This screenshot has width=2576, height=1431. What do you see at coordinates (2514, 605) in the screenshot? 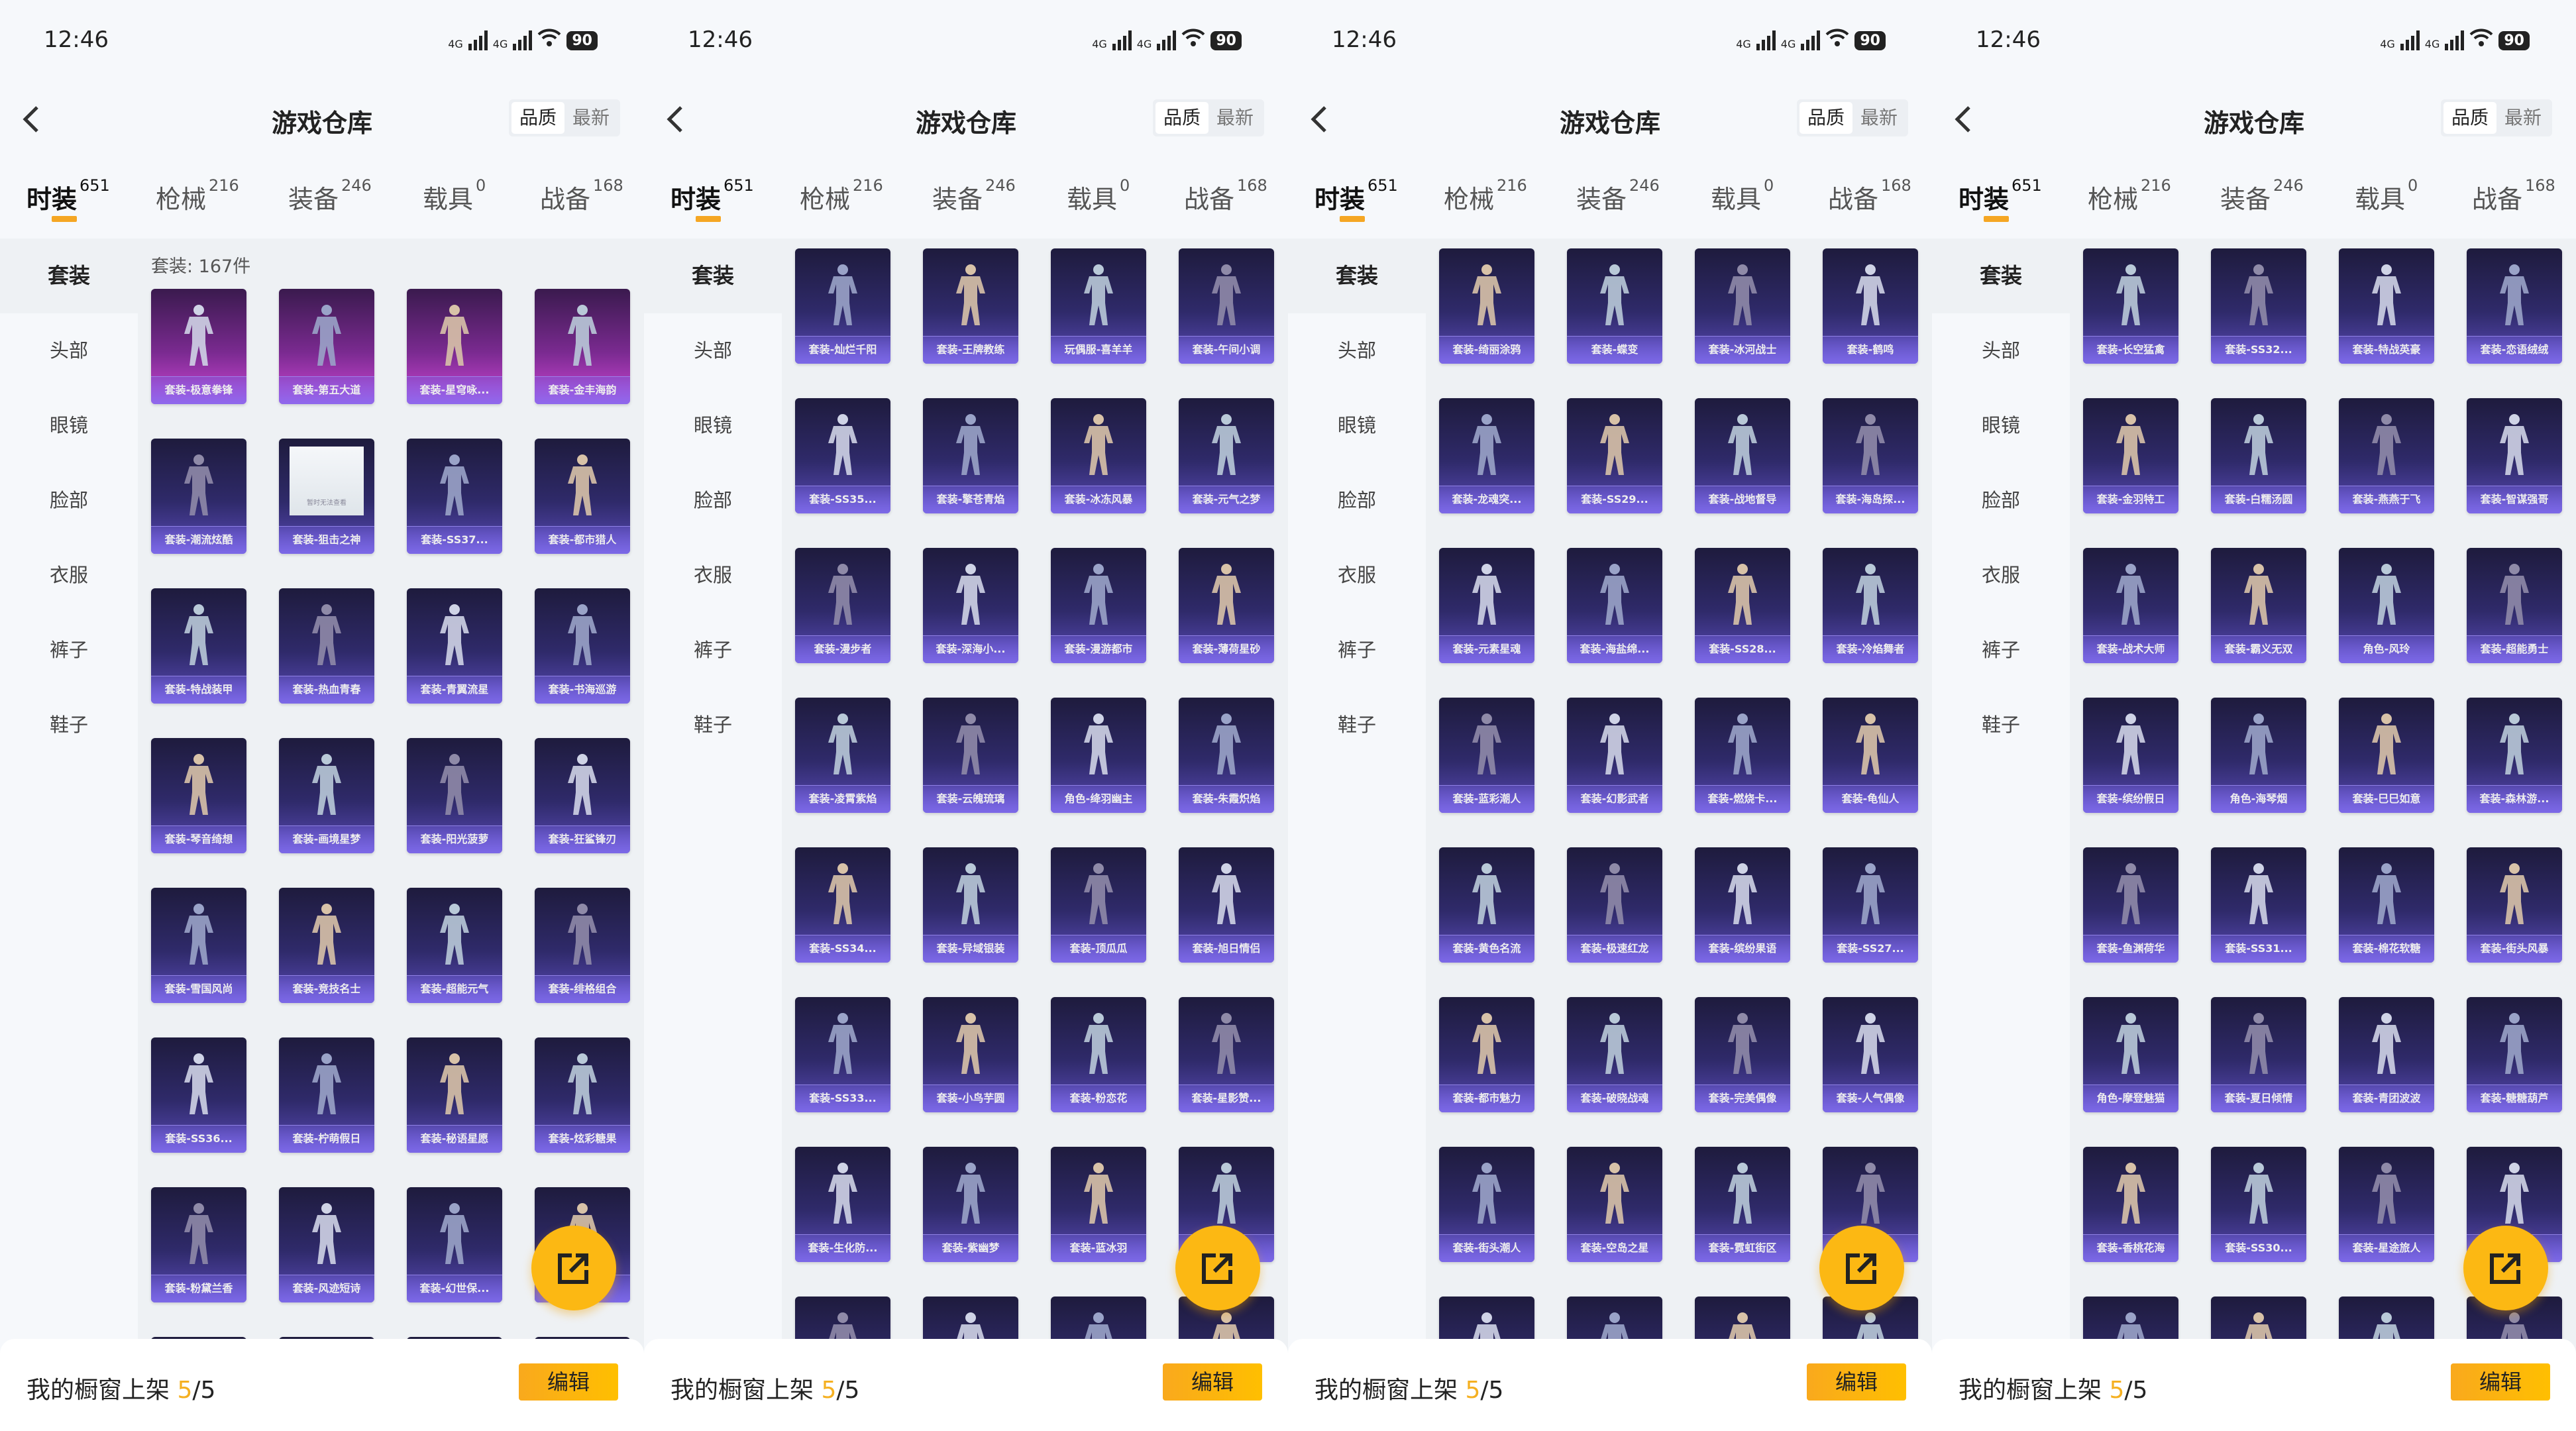
I see `item-card: 套装-超能勇士` at bounding box center [2514, 605].